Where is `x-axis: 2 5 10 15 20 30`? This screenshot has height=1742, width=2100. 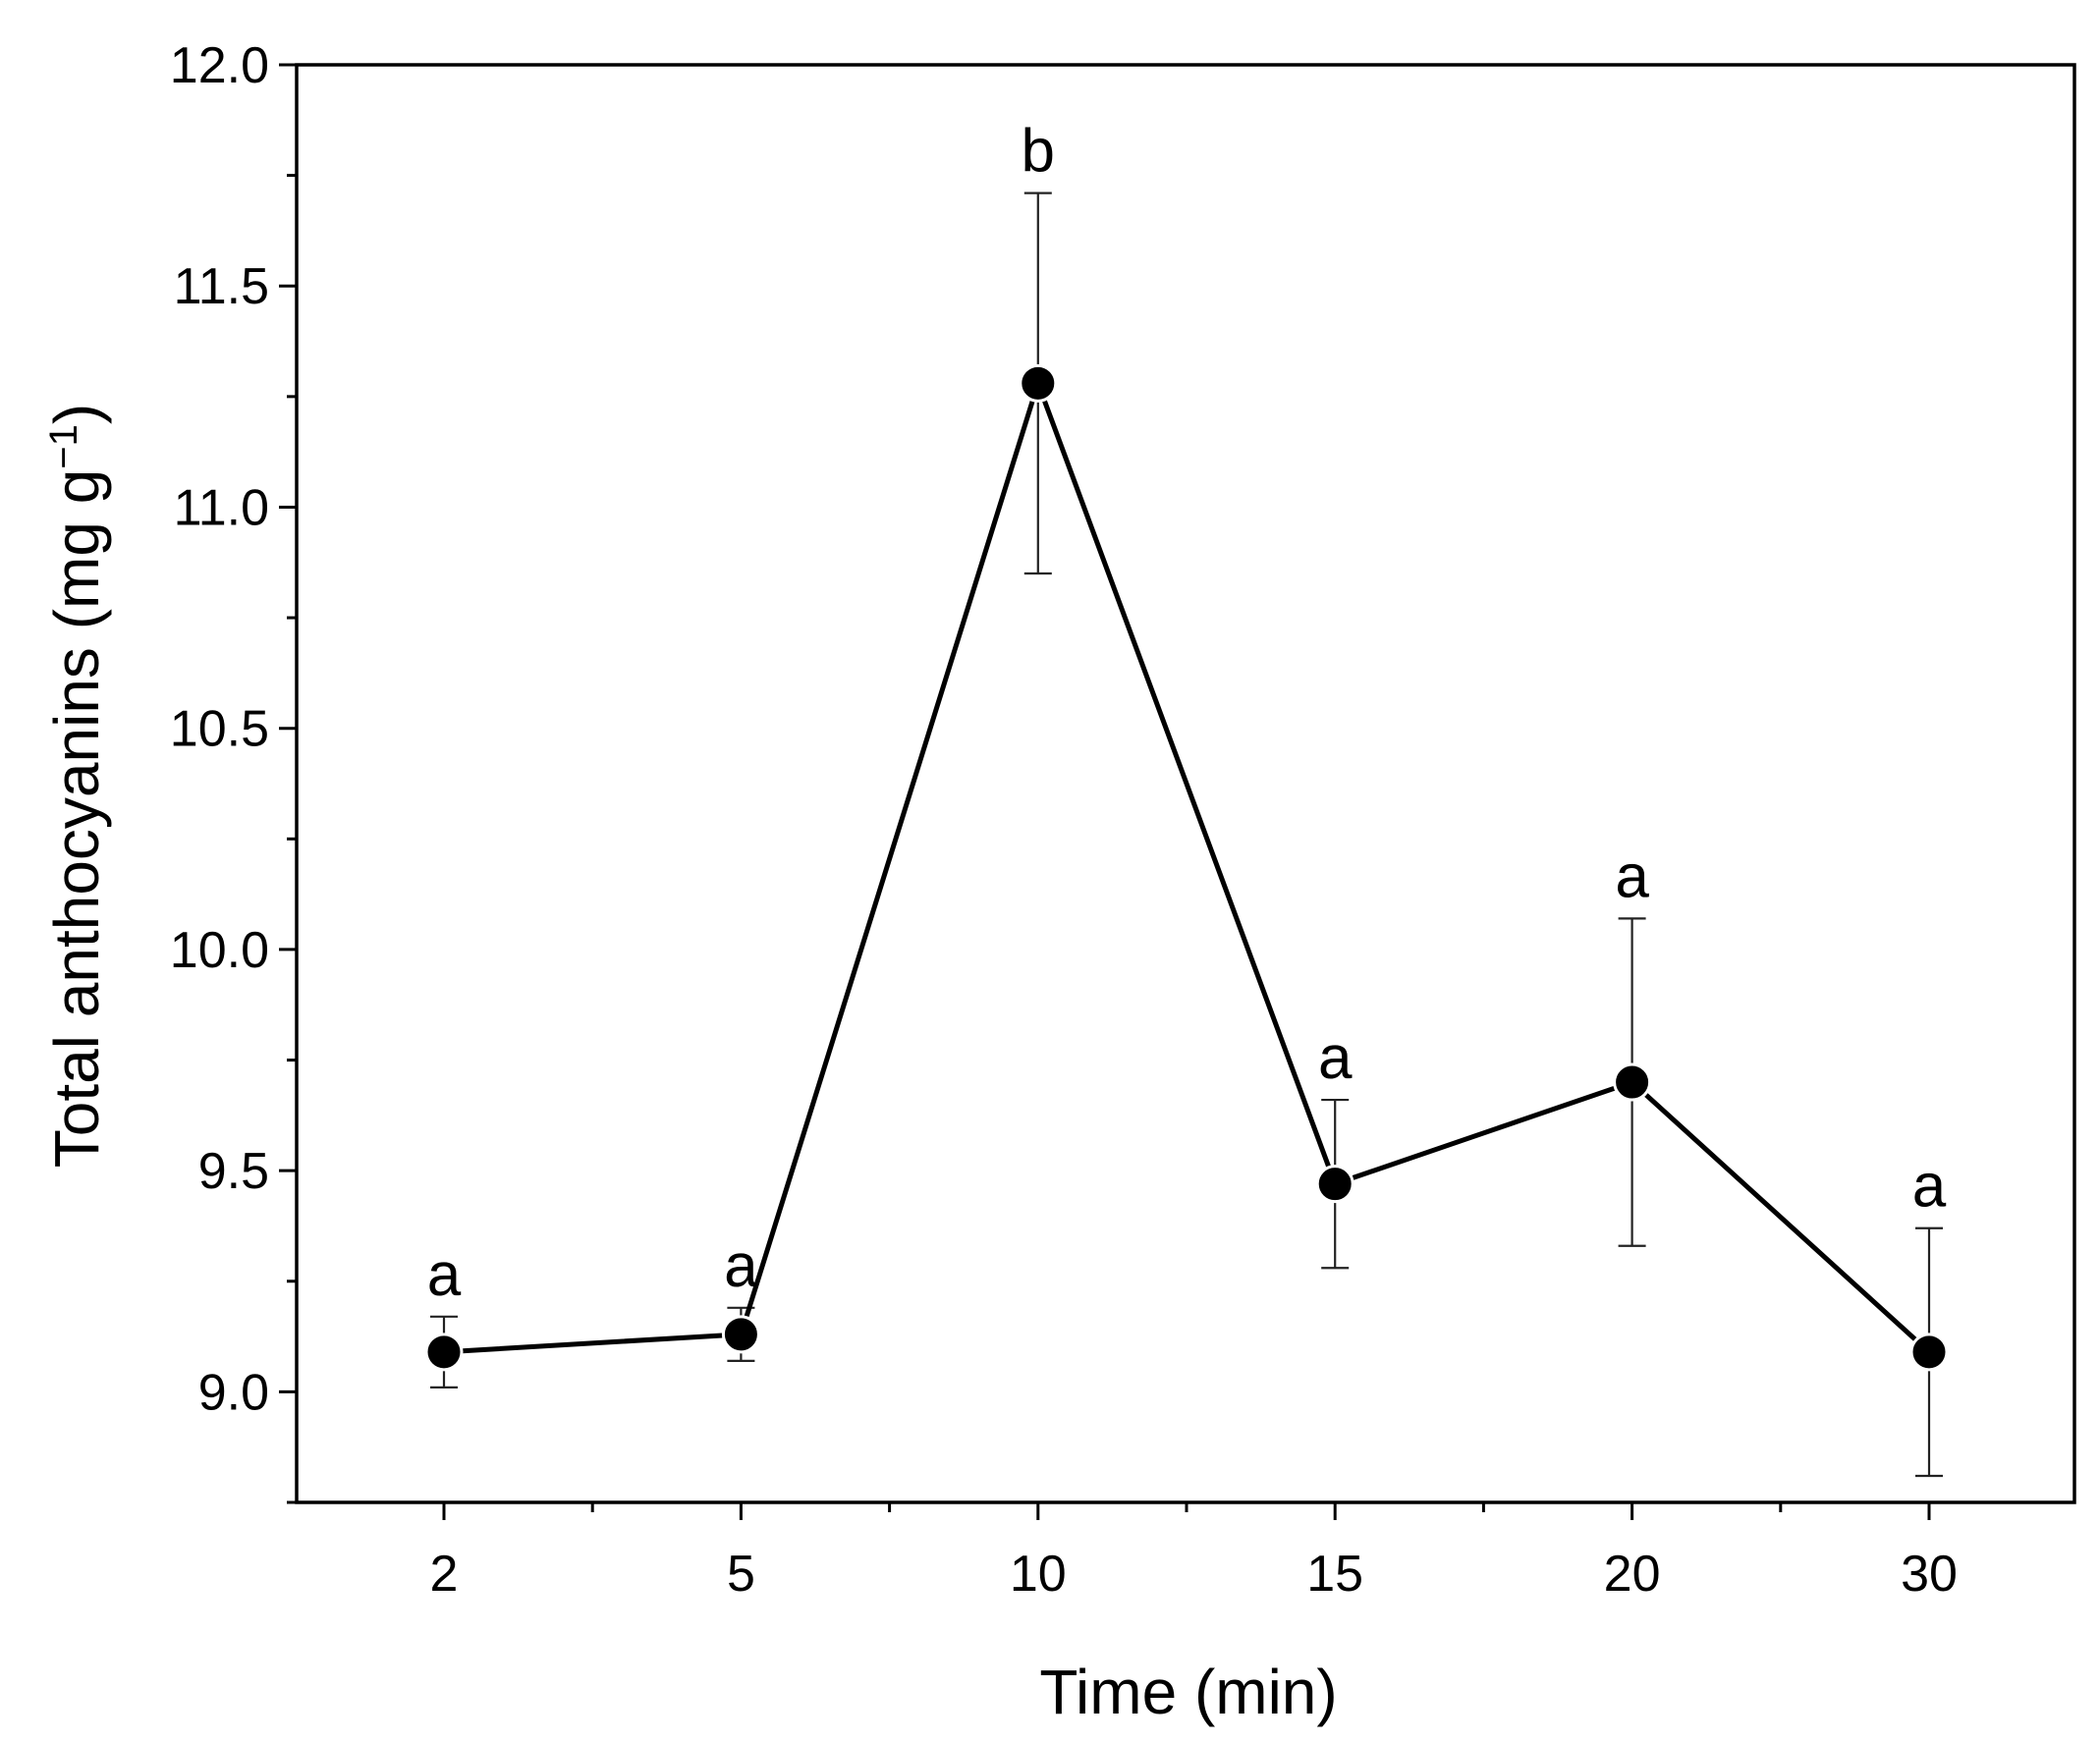
x-axis: 2 5 10 15 20 30 is located at coordinates (1194, 1552).